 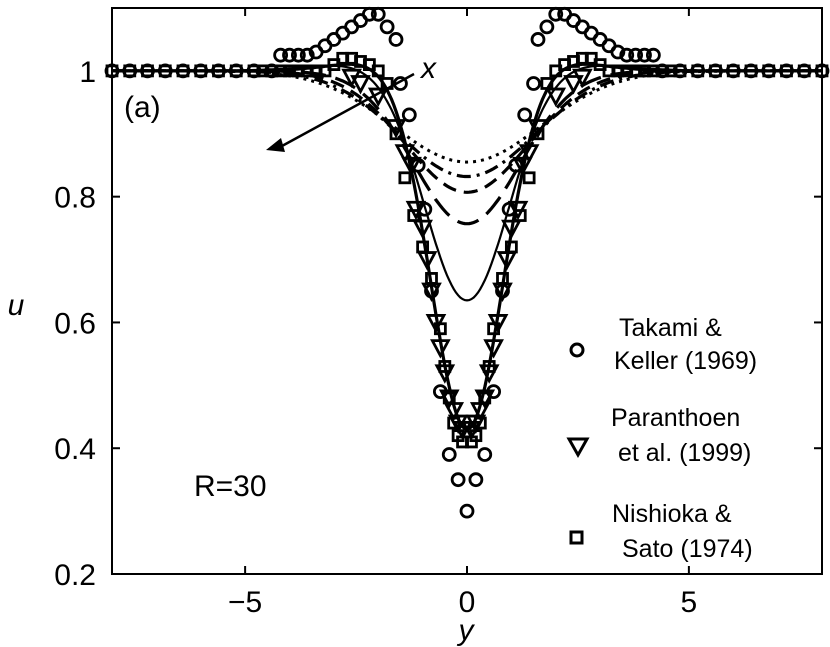 What do you see at coordinates (675, 418) in the screenshot?
I see `legend-label-paranthoen-1: Paranthoen` at bounding box center [675, 418].